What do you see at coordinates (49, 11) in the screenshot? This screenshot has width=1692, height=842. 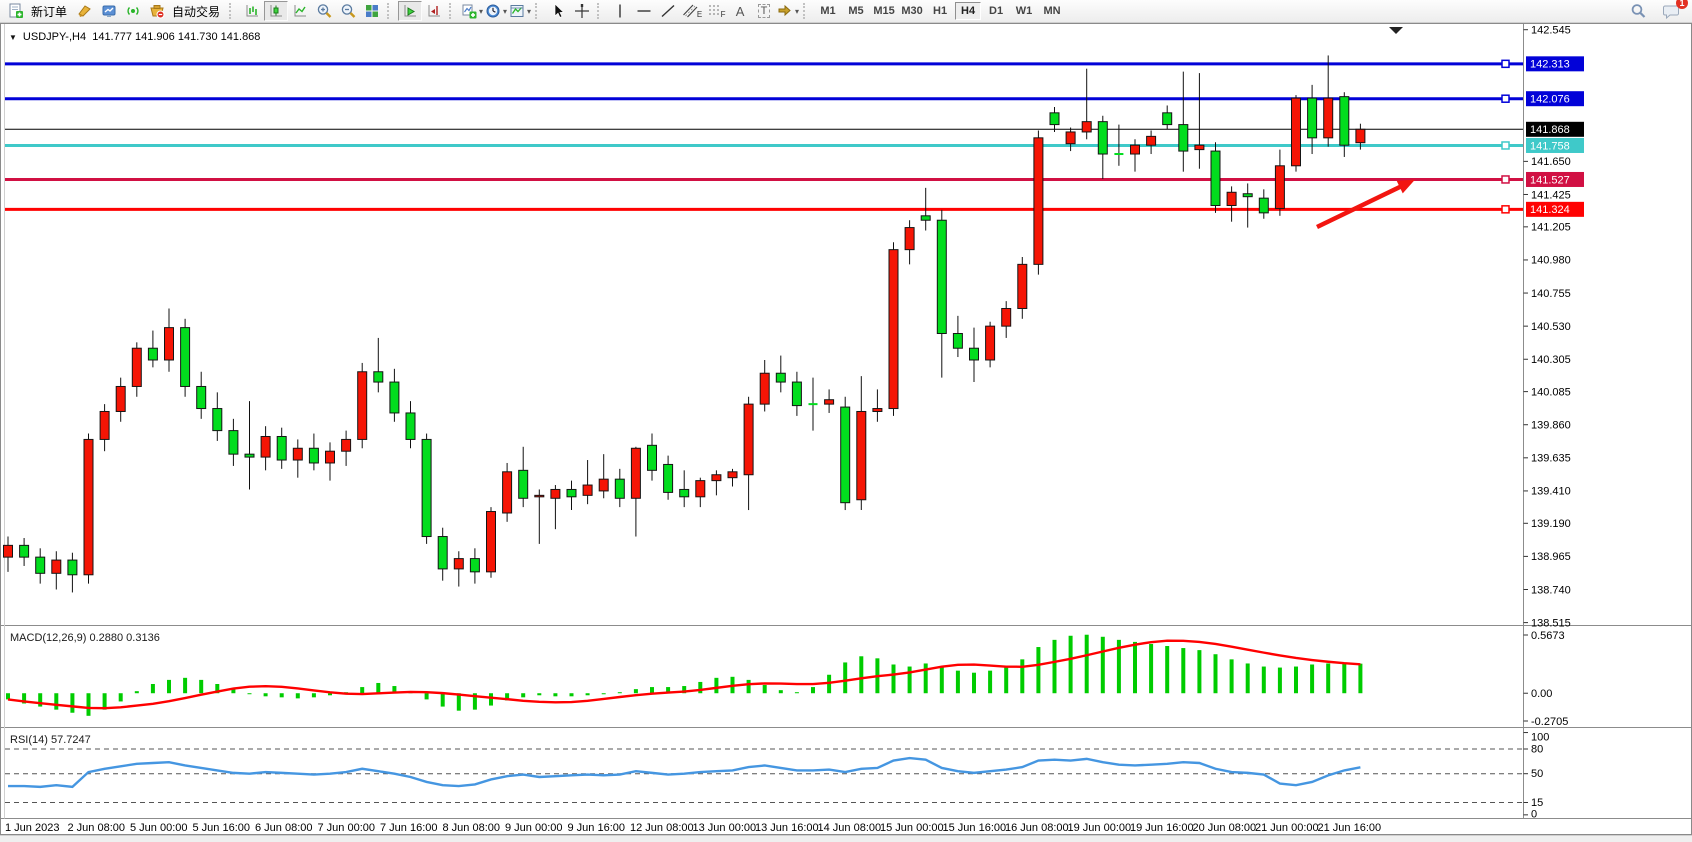 I see `new-order-label: 新订单` at bounding box center [49, 11].